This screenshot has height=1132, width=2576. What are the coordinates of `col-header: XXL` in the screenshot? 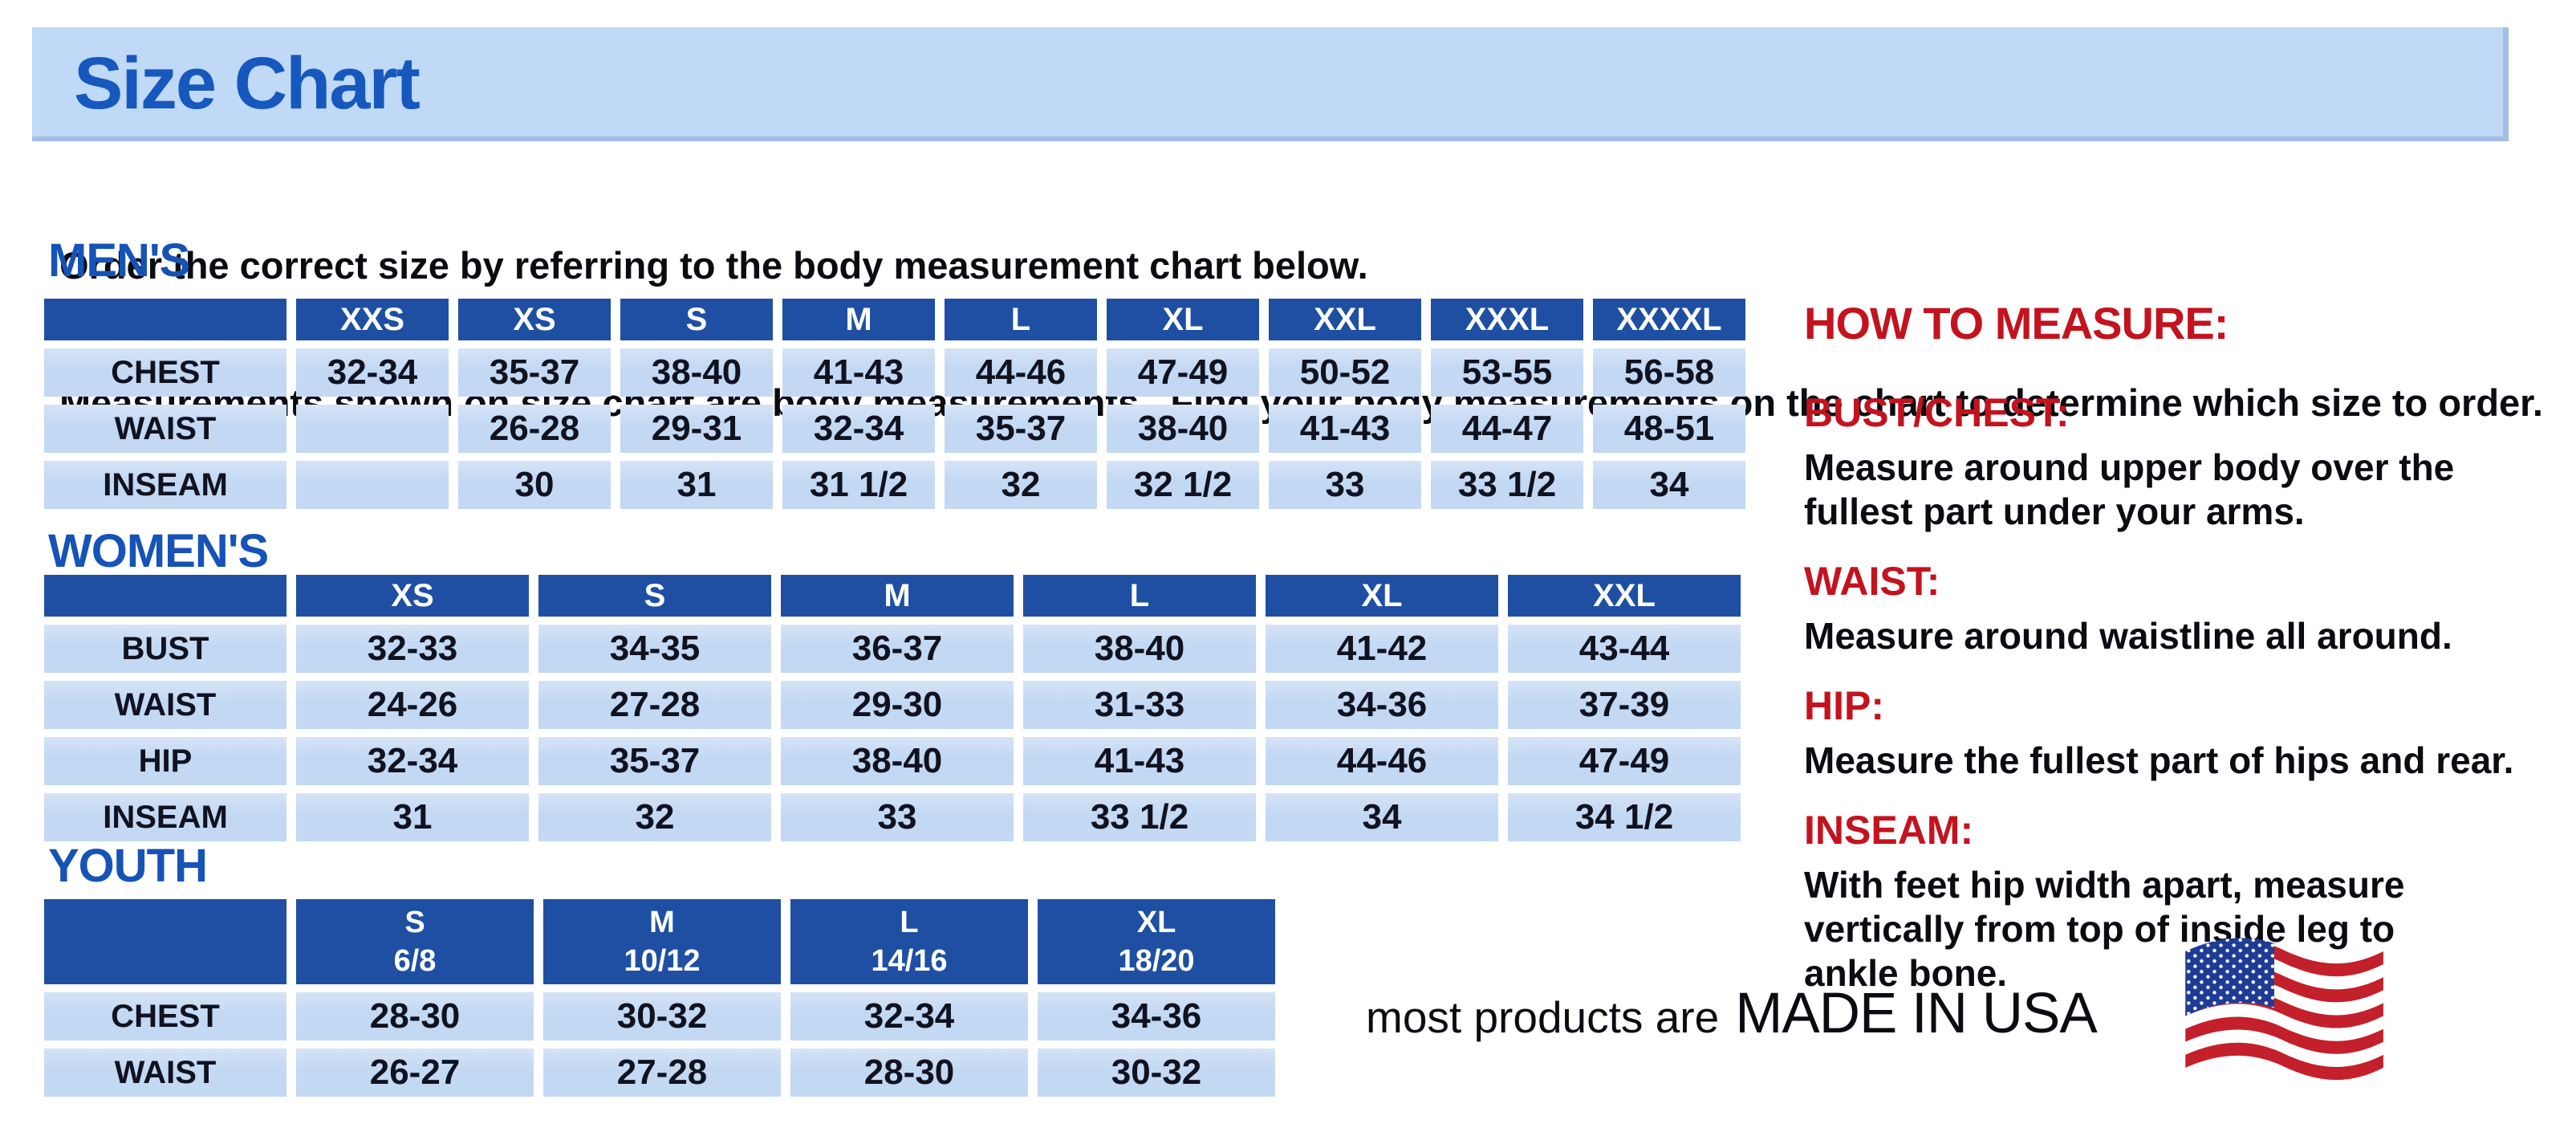 It's located at (1625, 596).